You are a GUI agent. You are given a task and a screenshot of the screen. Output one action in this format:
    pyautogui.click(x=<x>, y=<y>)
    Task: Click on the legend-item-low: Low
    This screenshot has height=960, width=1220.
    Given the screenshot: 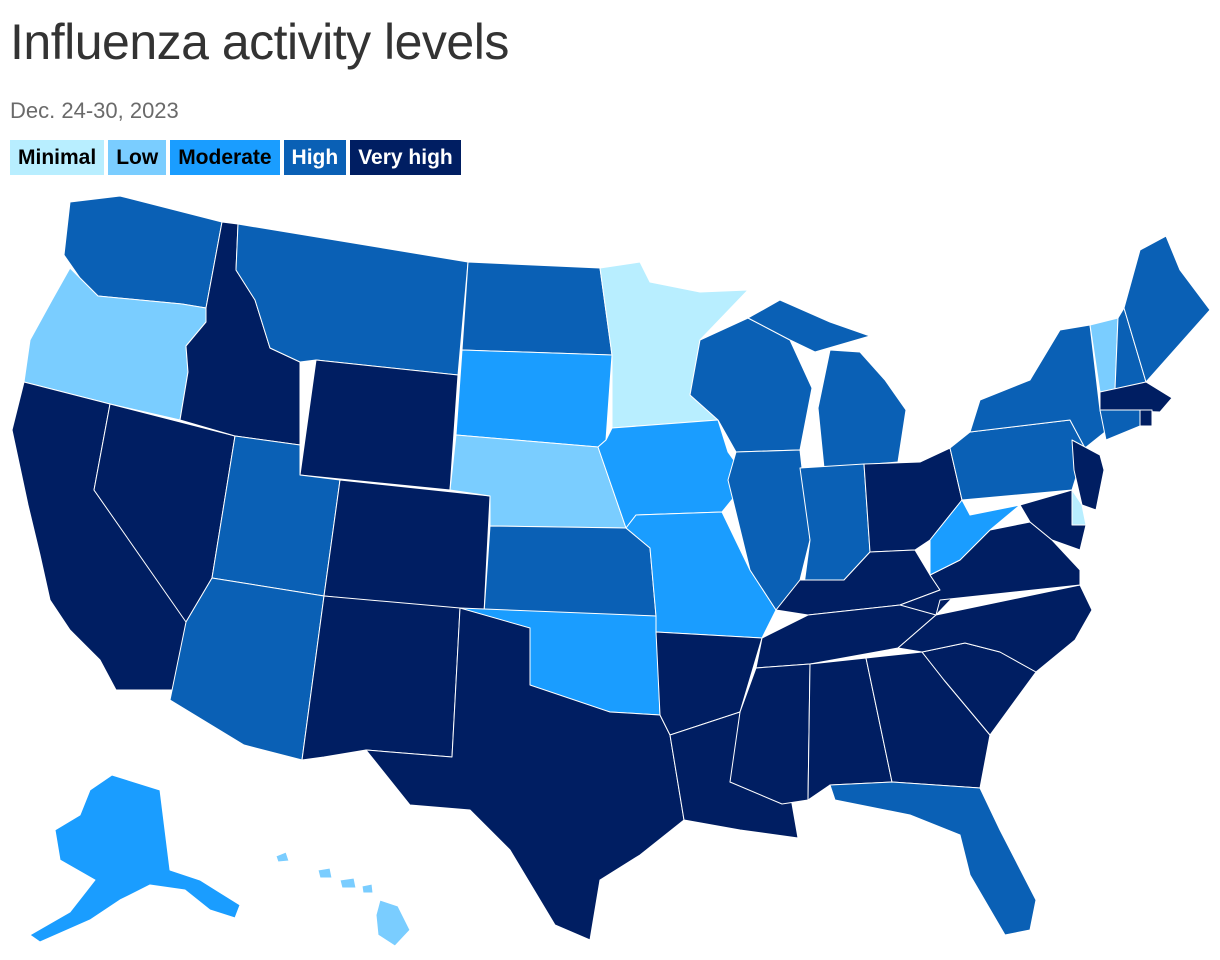 What is the action you would take?
    pyautogui.click(x=137, y=157)
    